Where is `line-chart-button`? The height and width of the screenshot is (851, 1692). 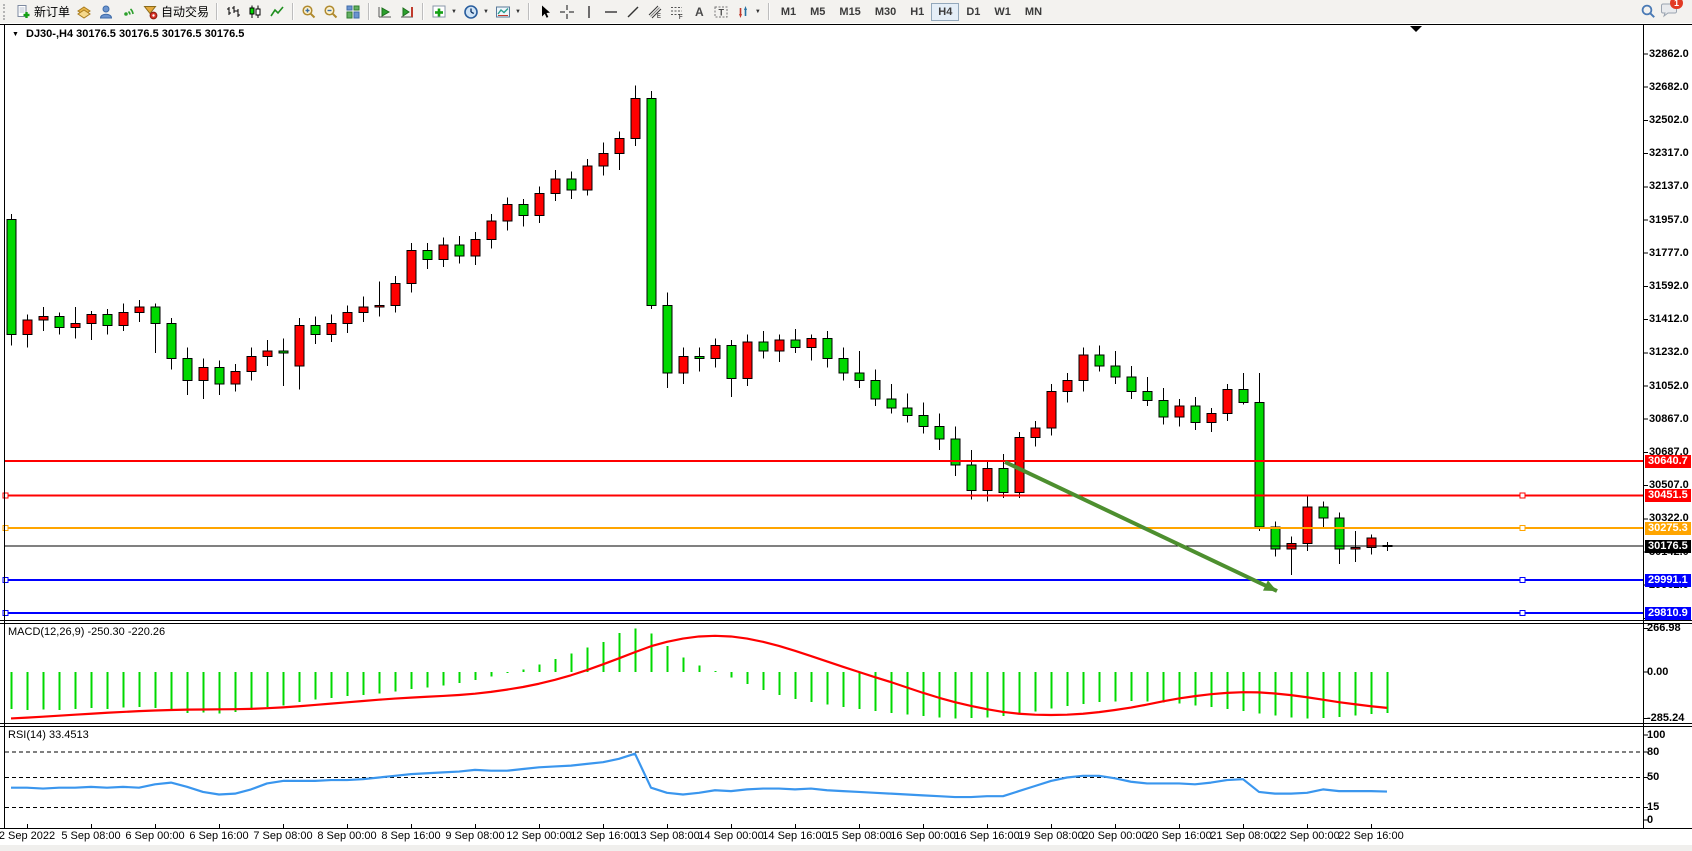 line-chart-button is located at coordinates (277, 11).